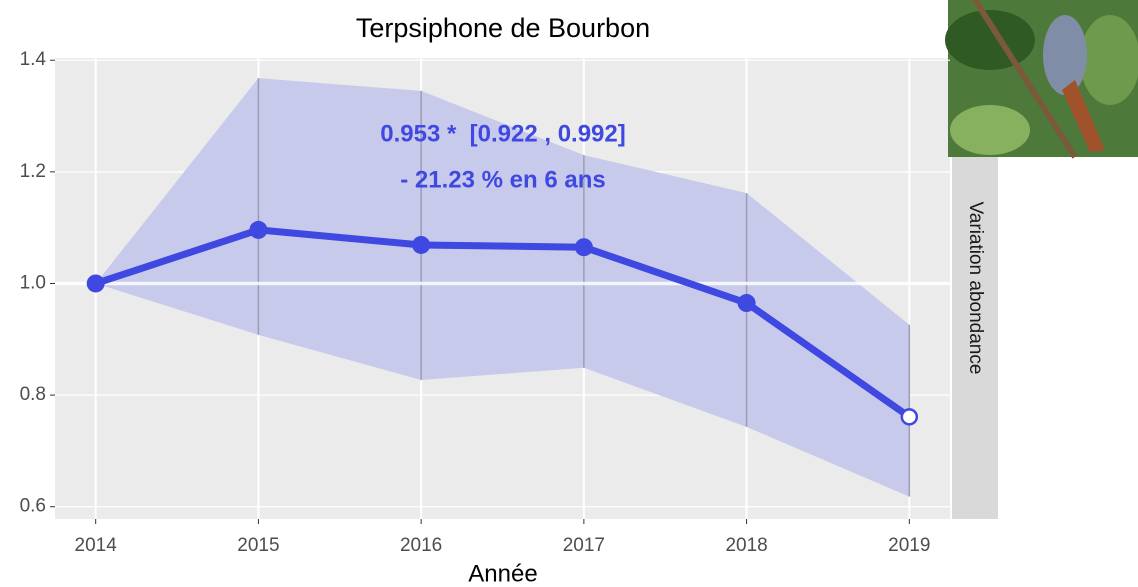 The width and height of the screenshot is (1138, 587). I want to click on x-tick-label: 2015, so click(258, 545).